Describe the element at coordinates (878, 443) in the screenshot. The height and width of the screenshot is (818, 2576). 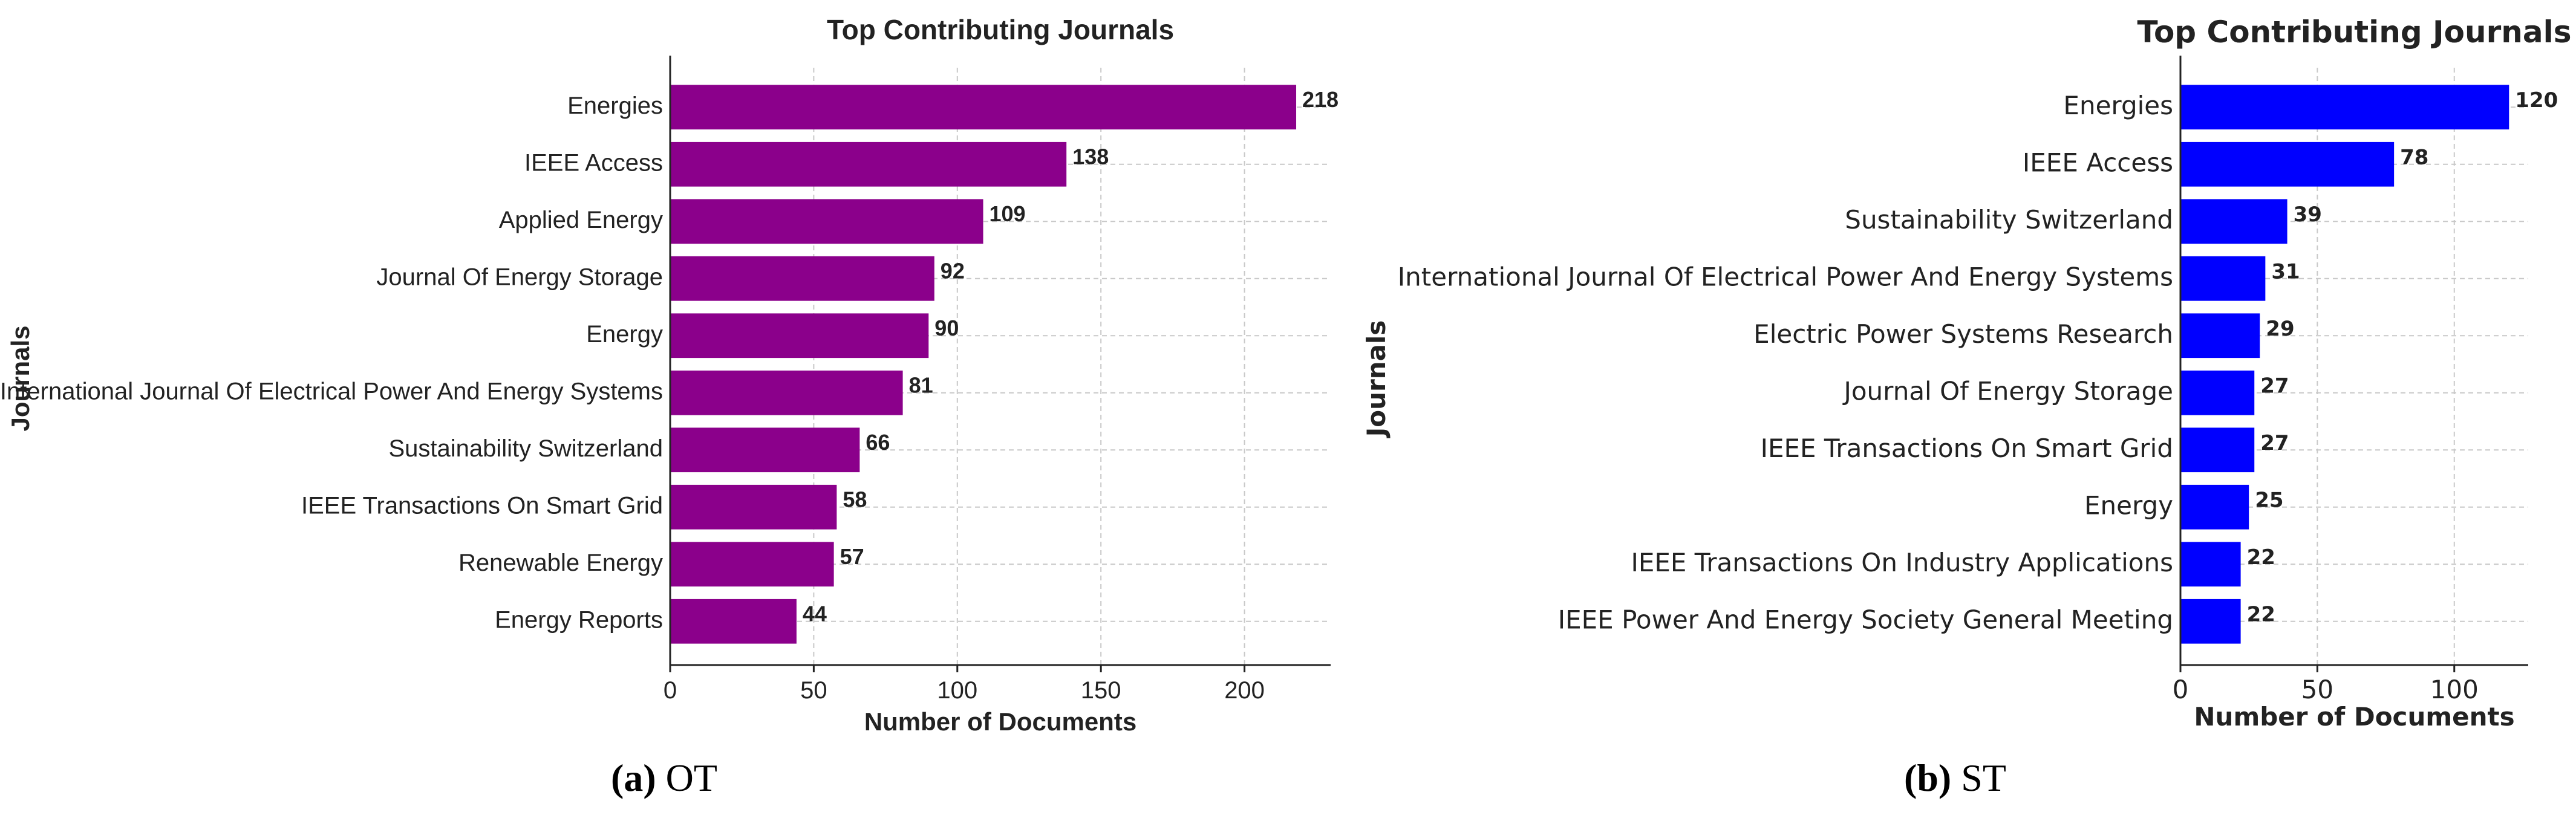
I see `value-label: 66` at that location.